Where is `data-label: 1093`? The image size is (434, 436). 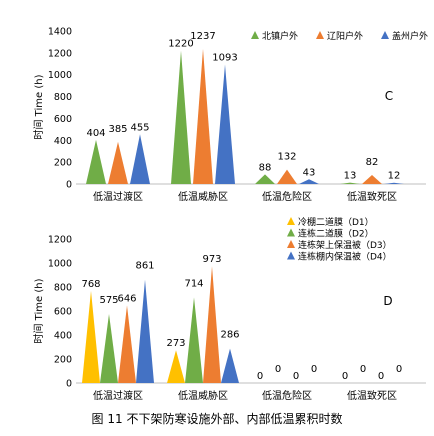 data-label: 1093 is located at coordinates (224, 58).